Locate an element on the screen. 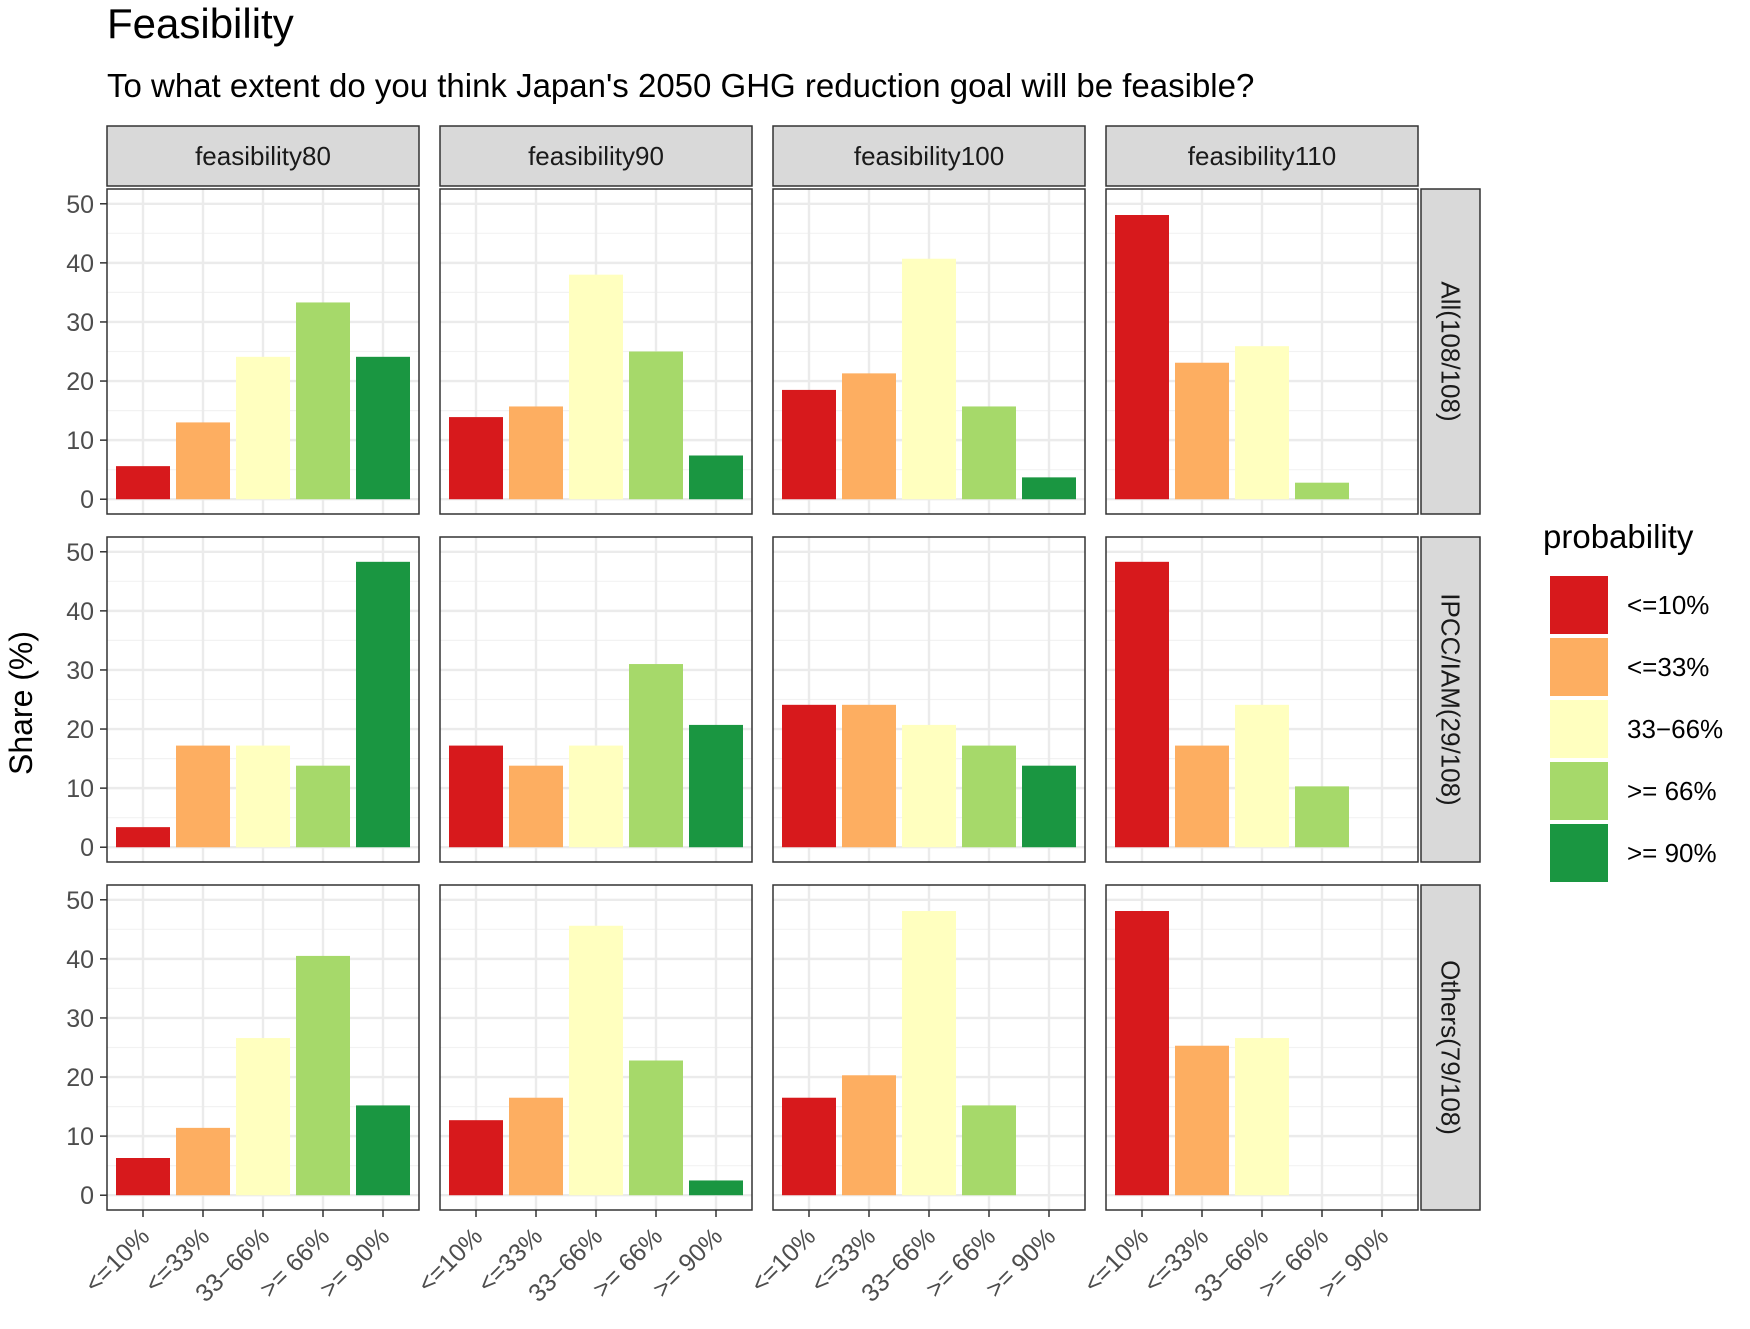 This screenshot has height=1329, width=1750. facet-label-feasibility110: feasibility110 is located at coordinates (1262, 156).